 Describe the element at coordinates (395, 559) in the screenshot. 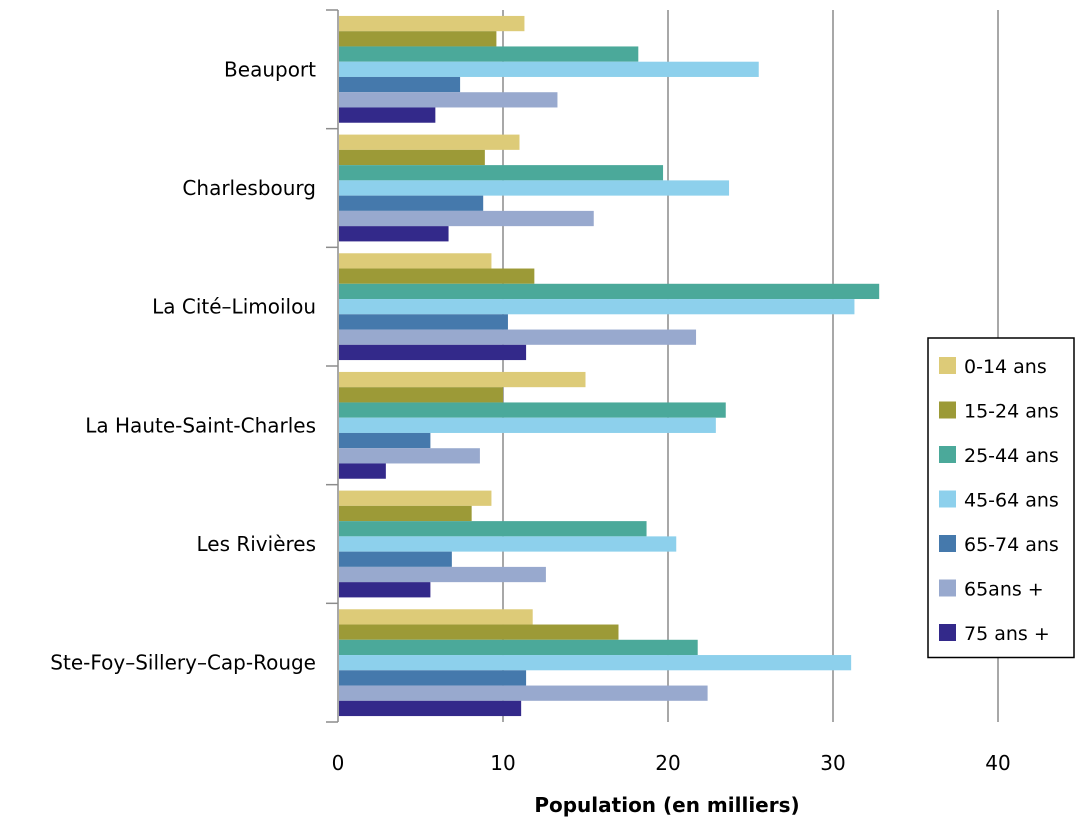

I see `bar-les-rivi-res-65-74-ans` at that location.